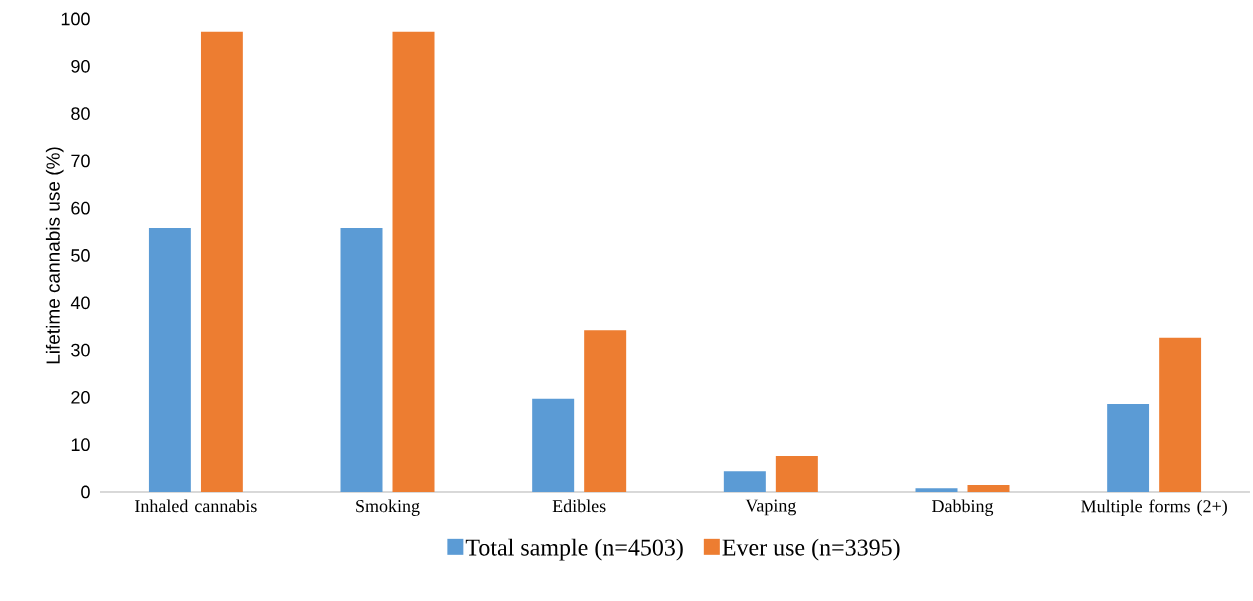 Image resolution: width=1253 pixels, height=601 pixels. I want to click on y-tick-label: 60, so click(80, 208).